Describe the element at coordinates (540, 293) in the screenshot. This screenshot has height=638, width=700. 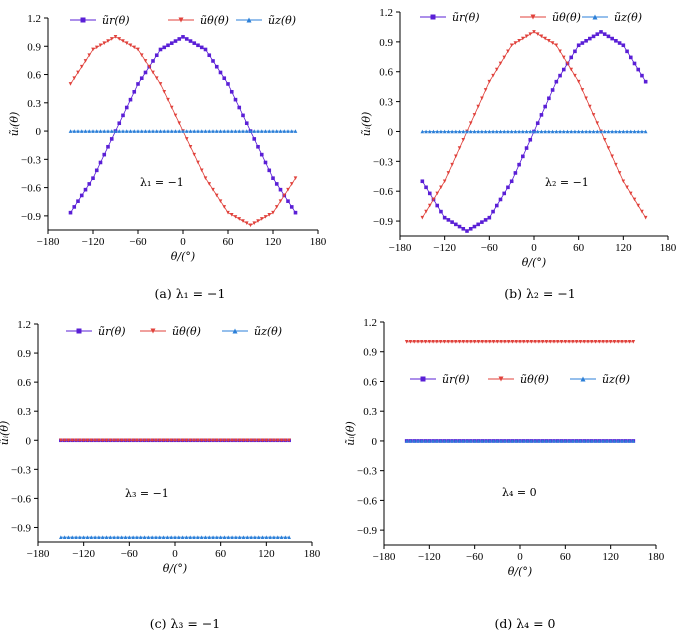
I see `caption: (b) λ₂ = −1` at that location.